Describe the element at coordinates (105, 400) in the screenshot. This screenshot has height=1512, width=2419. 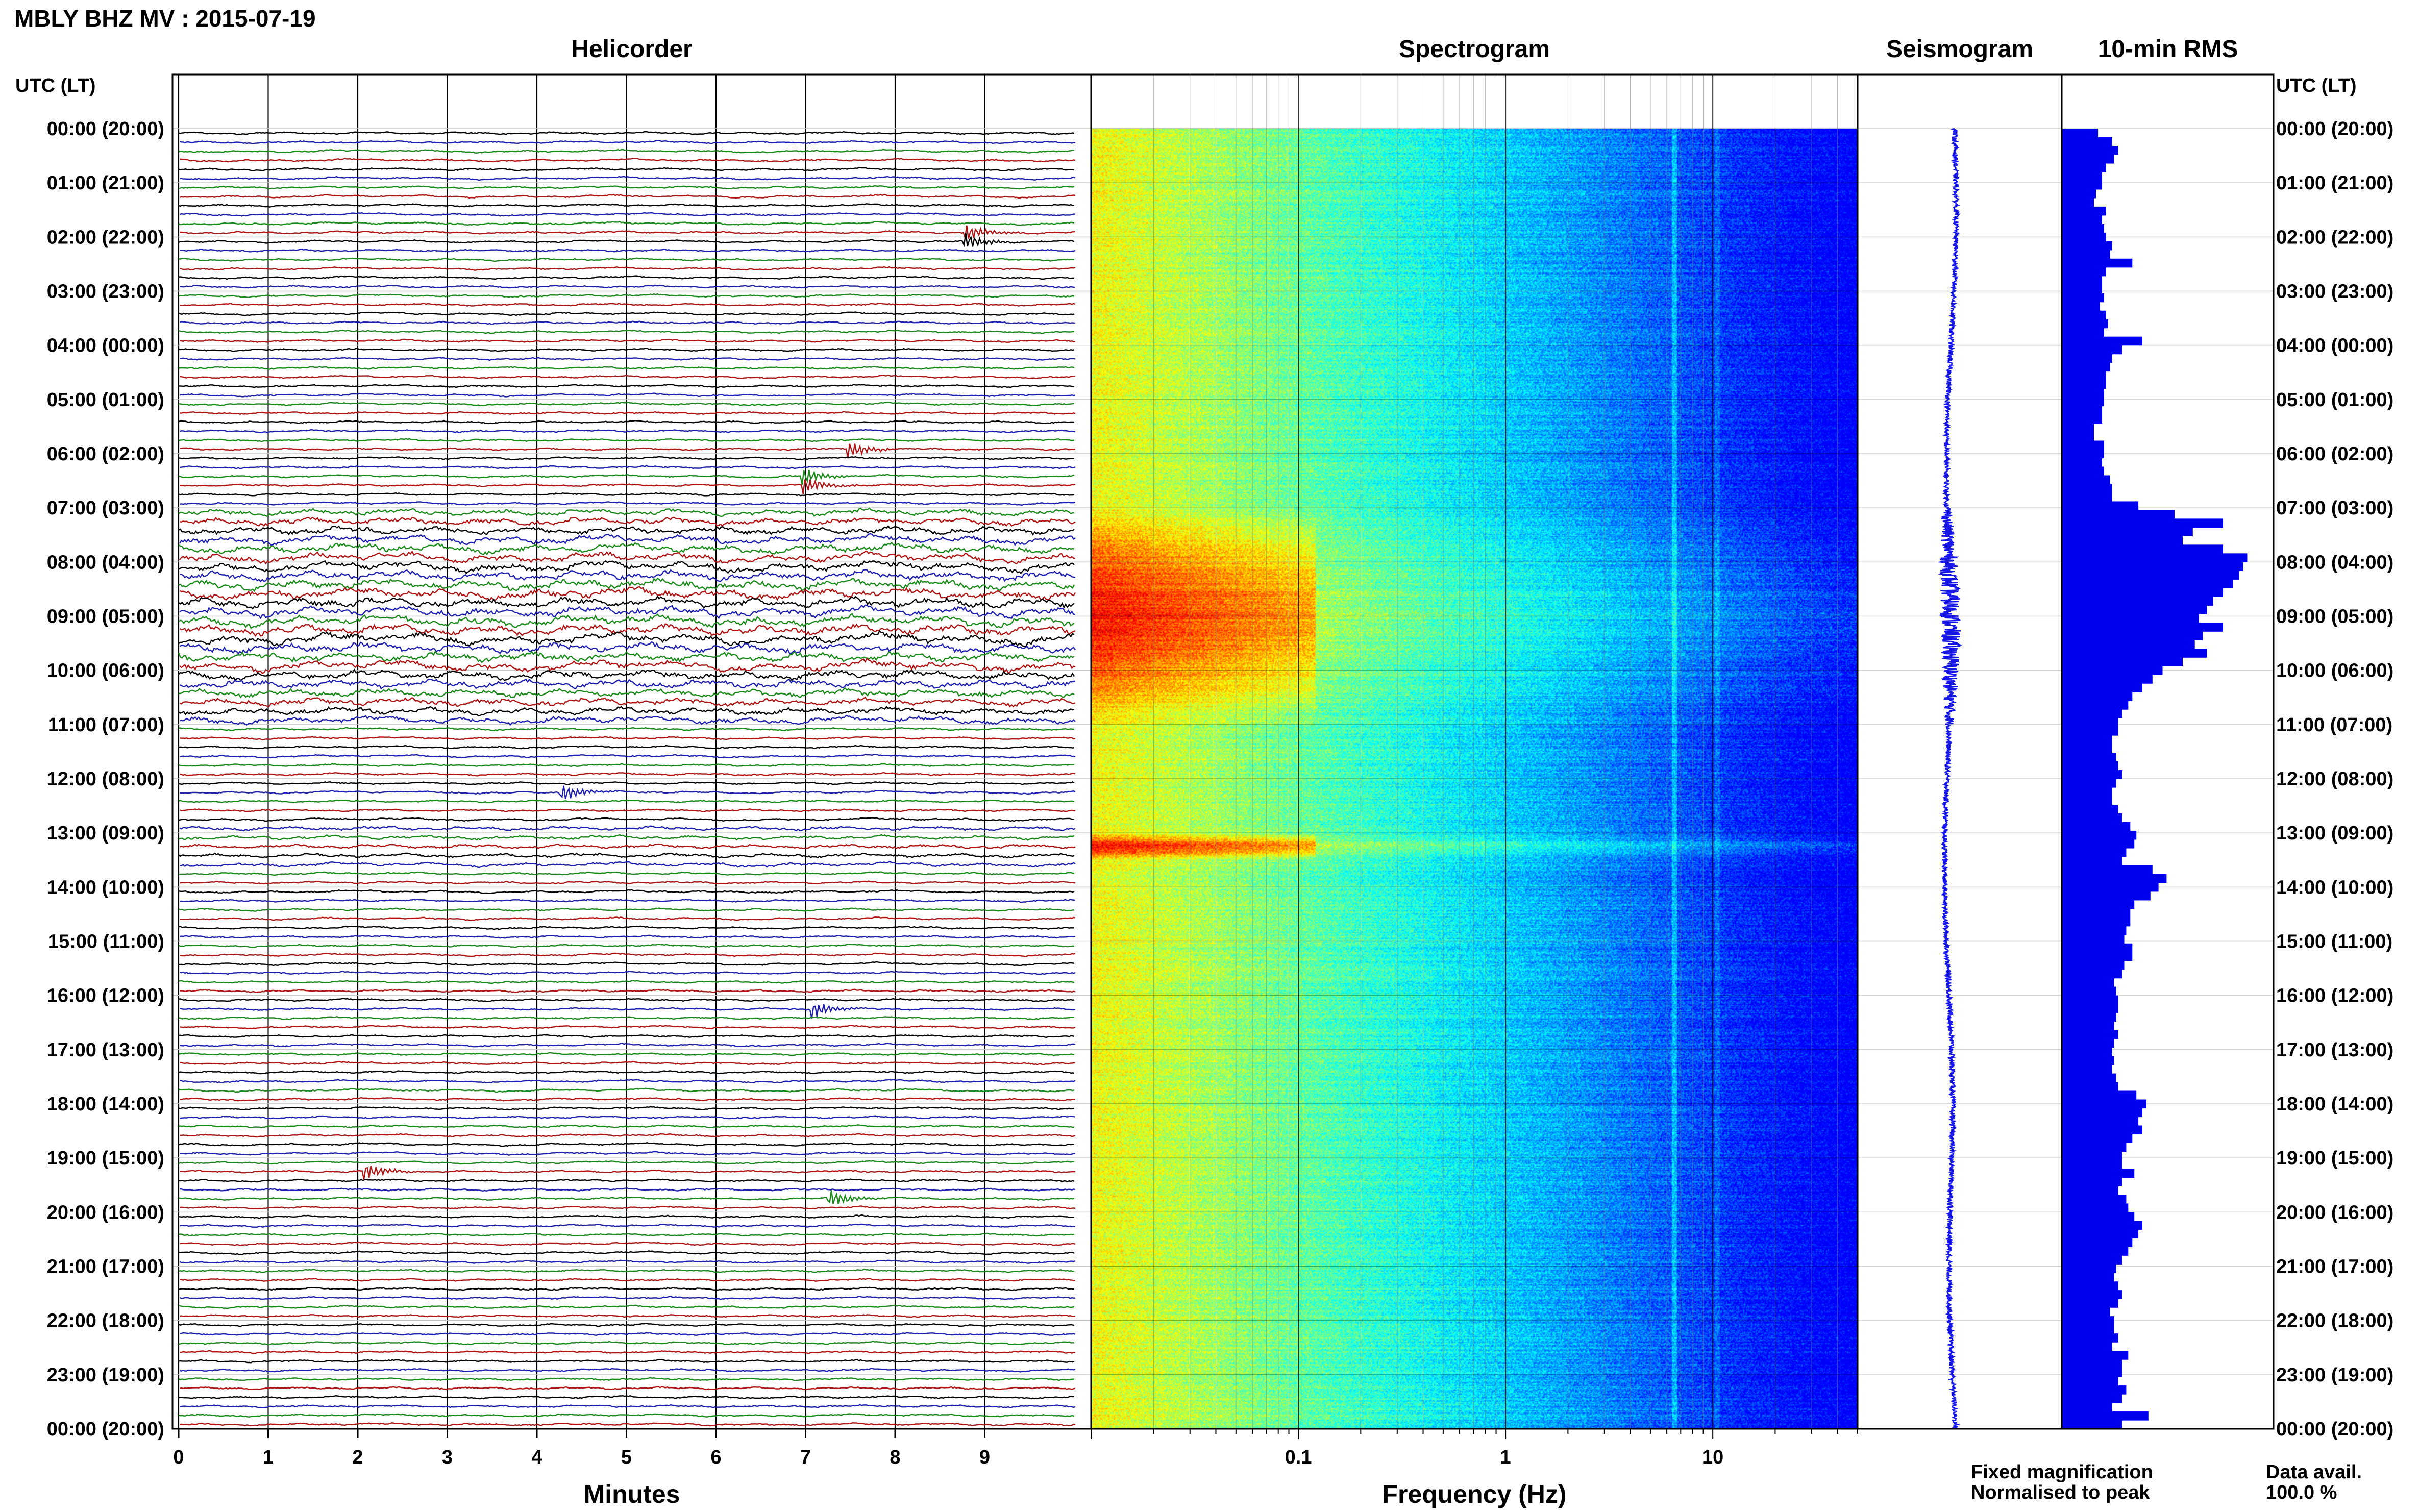
I see `time-tick-left: 05:00 (01:00)` at that location.